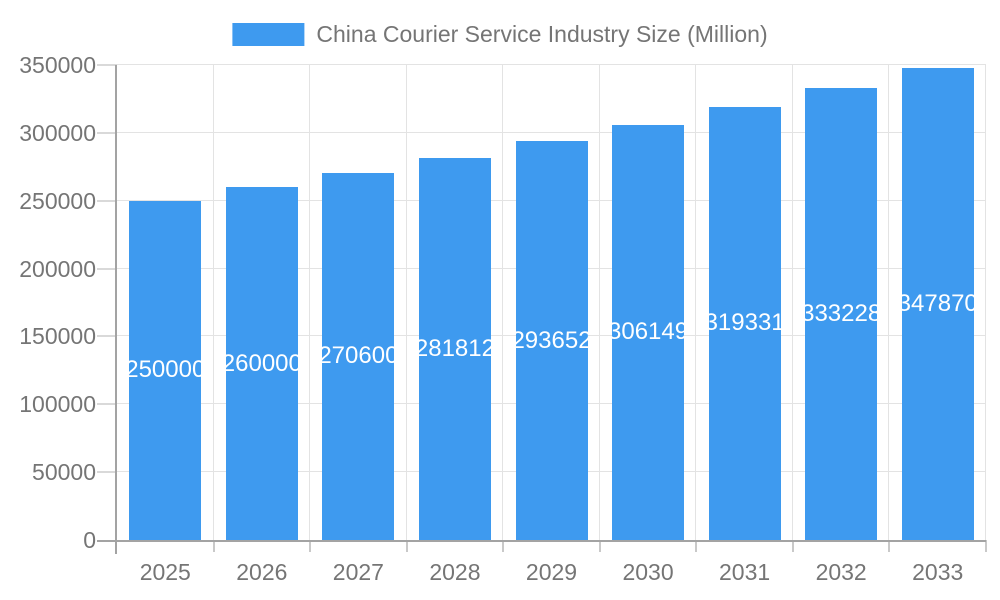 This screenshot has width=1000, height=600. I want to click on bar-value-label: 319331, so click(744, 323).